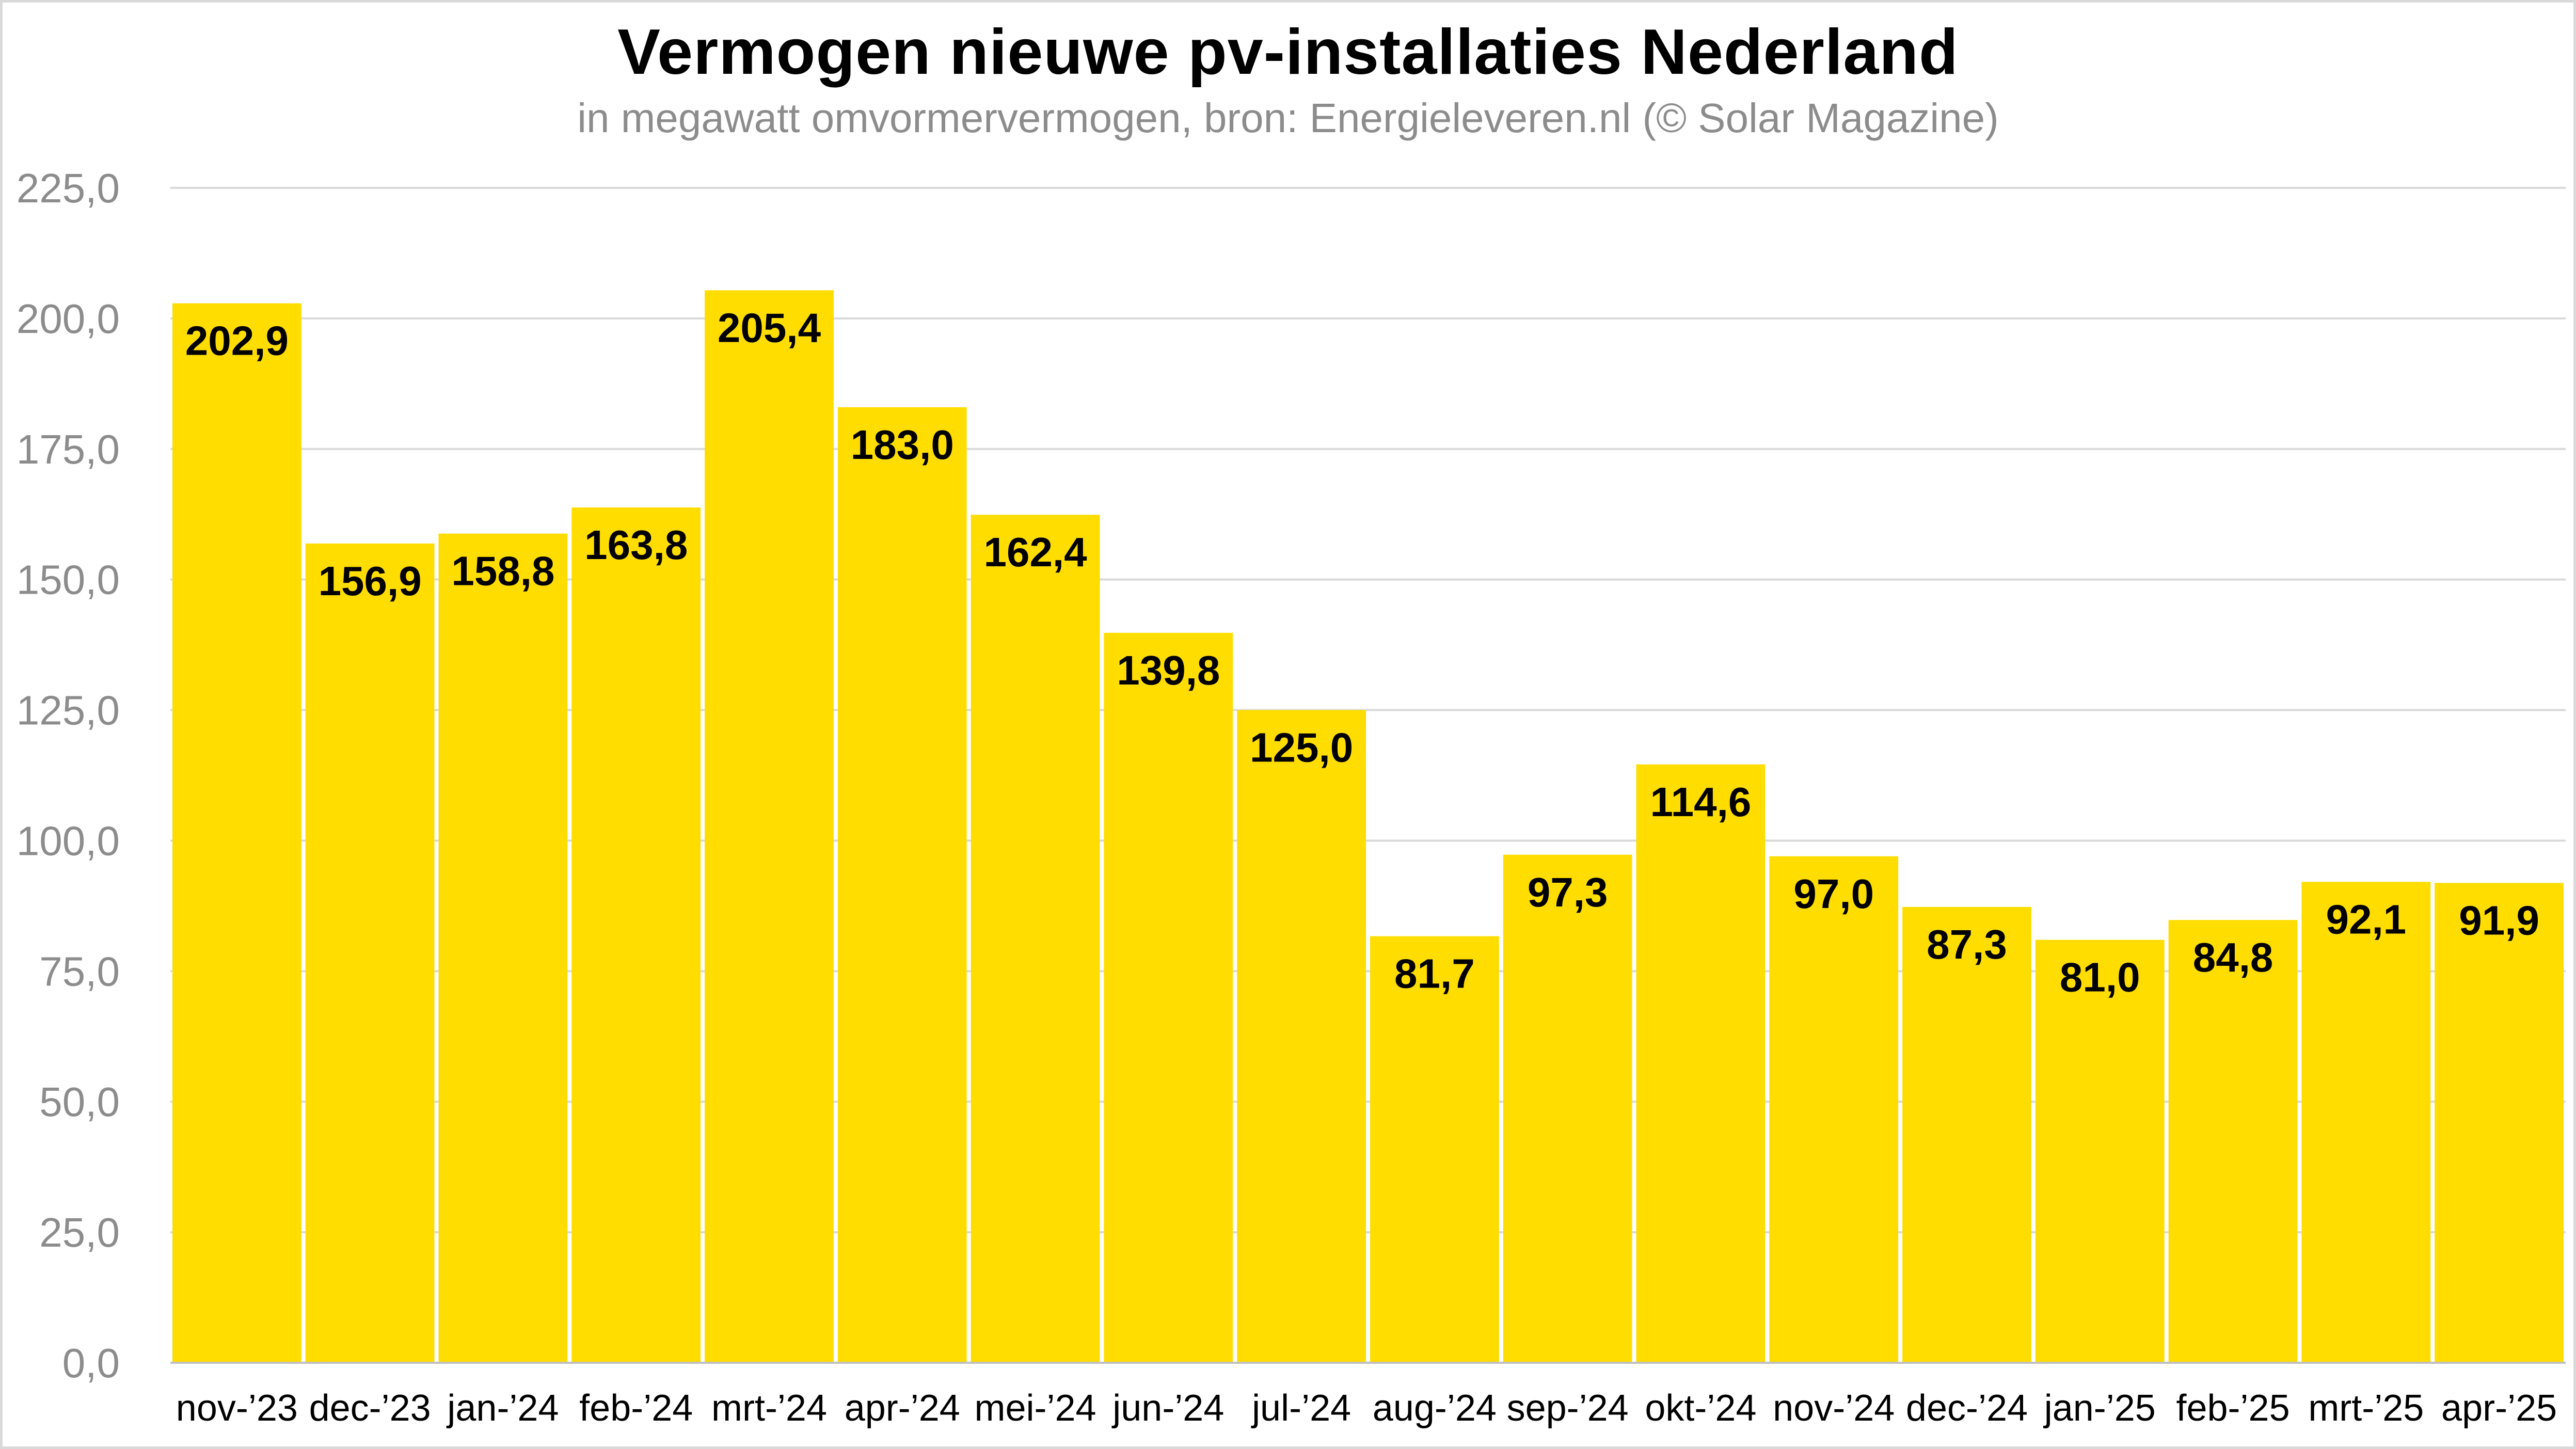 This screenshot has width=2576, height=1449. Describe the element at coordinates (1701, 802) in the screenshot. I see `data-label: 114,6` at that location.